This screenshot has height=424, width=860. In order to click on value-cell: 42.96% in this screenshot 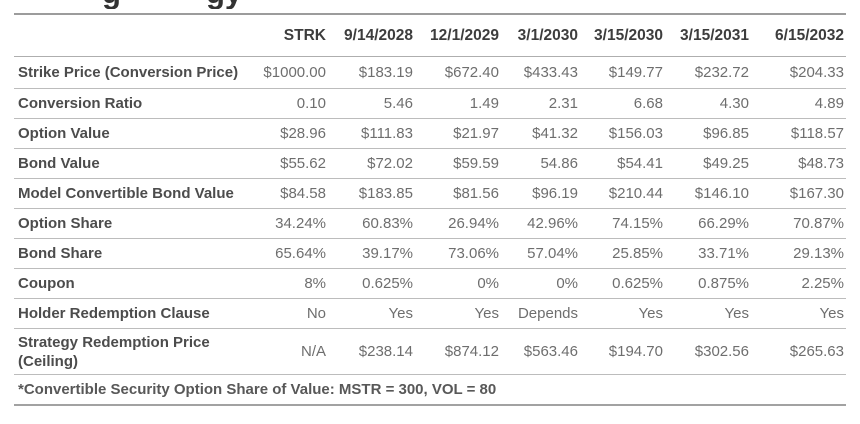, I will do `click(540, 223)`.